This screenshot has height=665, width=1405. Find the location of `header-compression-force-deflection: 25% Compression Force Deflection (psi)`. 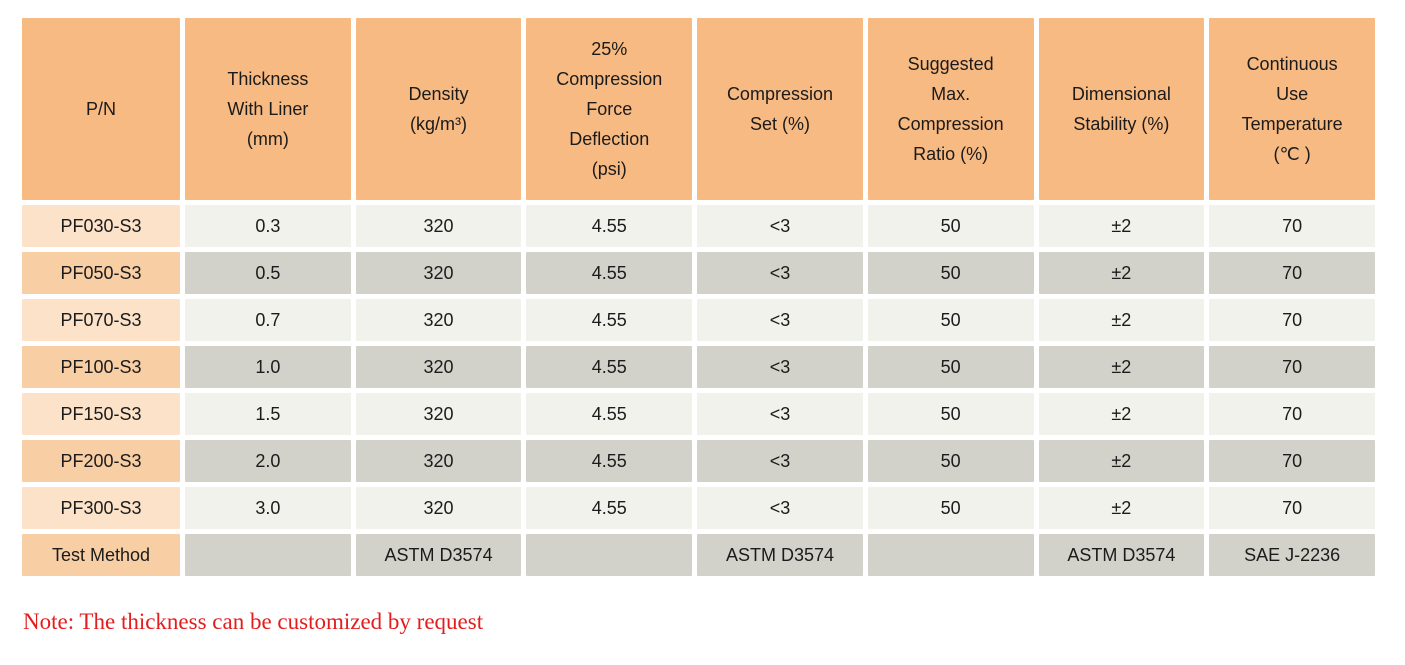

header-compression-force-deflection: 25% Compression Force Deflection (psi) is located at coordinates (609, 109).